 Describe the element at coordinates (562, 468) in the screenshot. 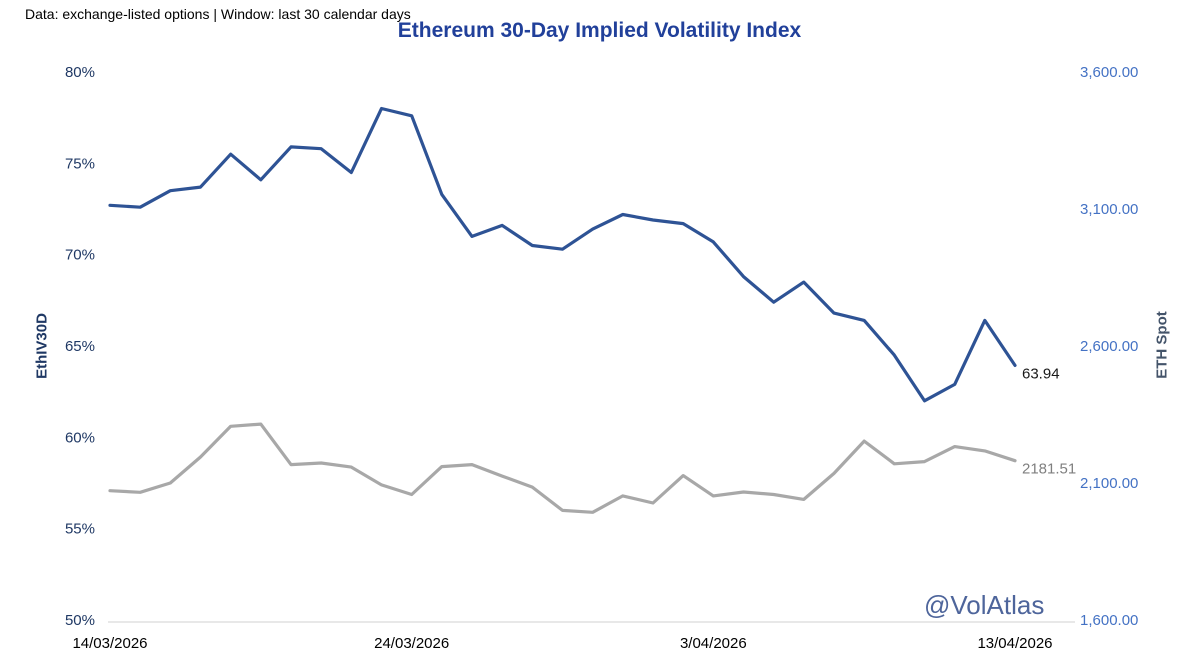

I see `series-line-eth-spot` at that location.